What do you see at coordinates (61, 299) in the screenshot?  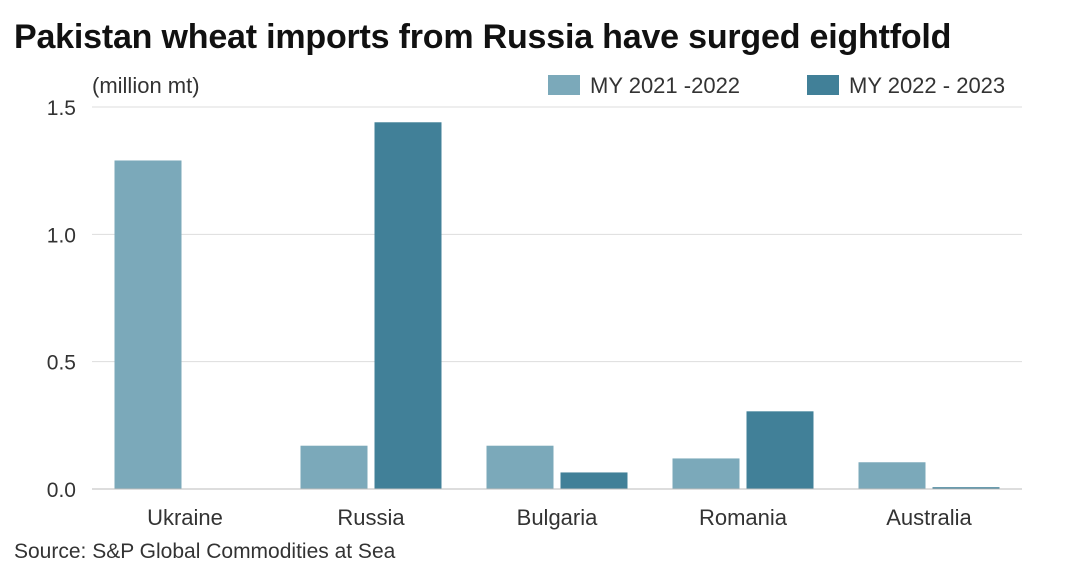 I see `y-axis-ticks: 0.0 0.5 1.0 1.5` at bounding box center [61, 299].